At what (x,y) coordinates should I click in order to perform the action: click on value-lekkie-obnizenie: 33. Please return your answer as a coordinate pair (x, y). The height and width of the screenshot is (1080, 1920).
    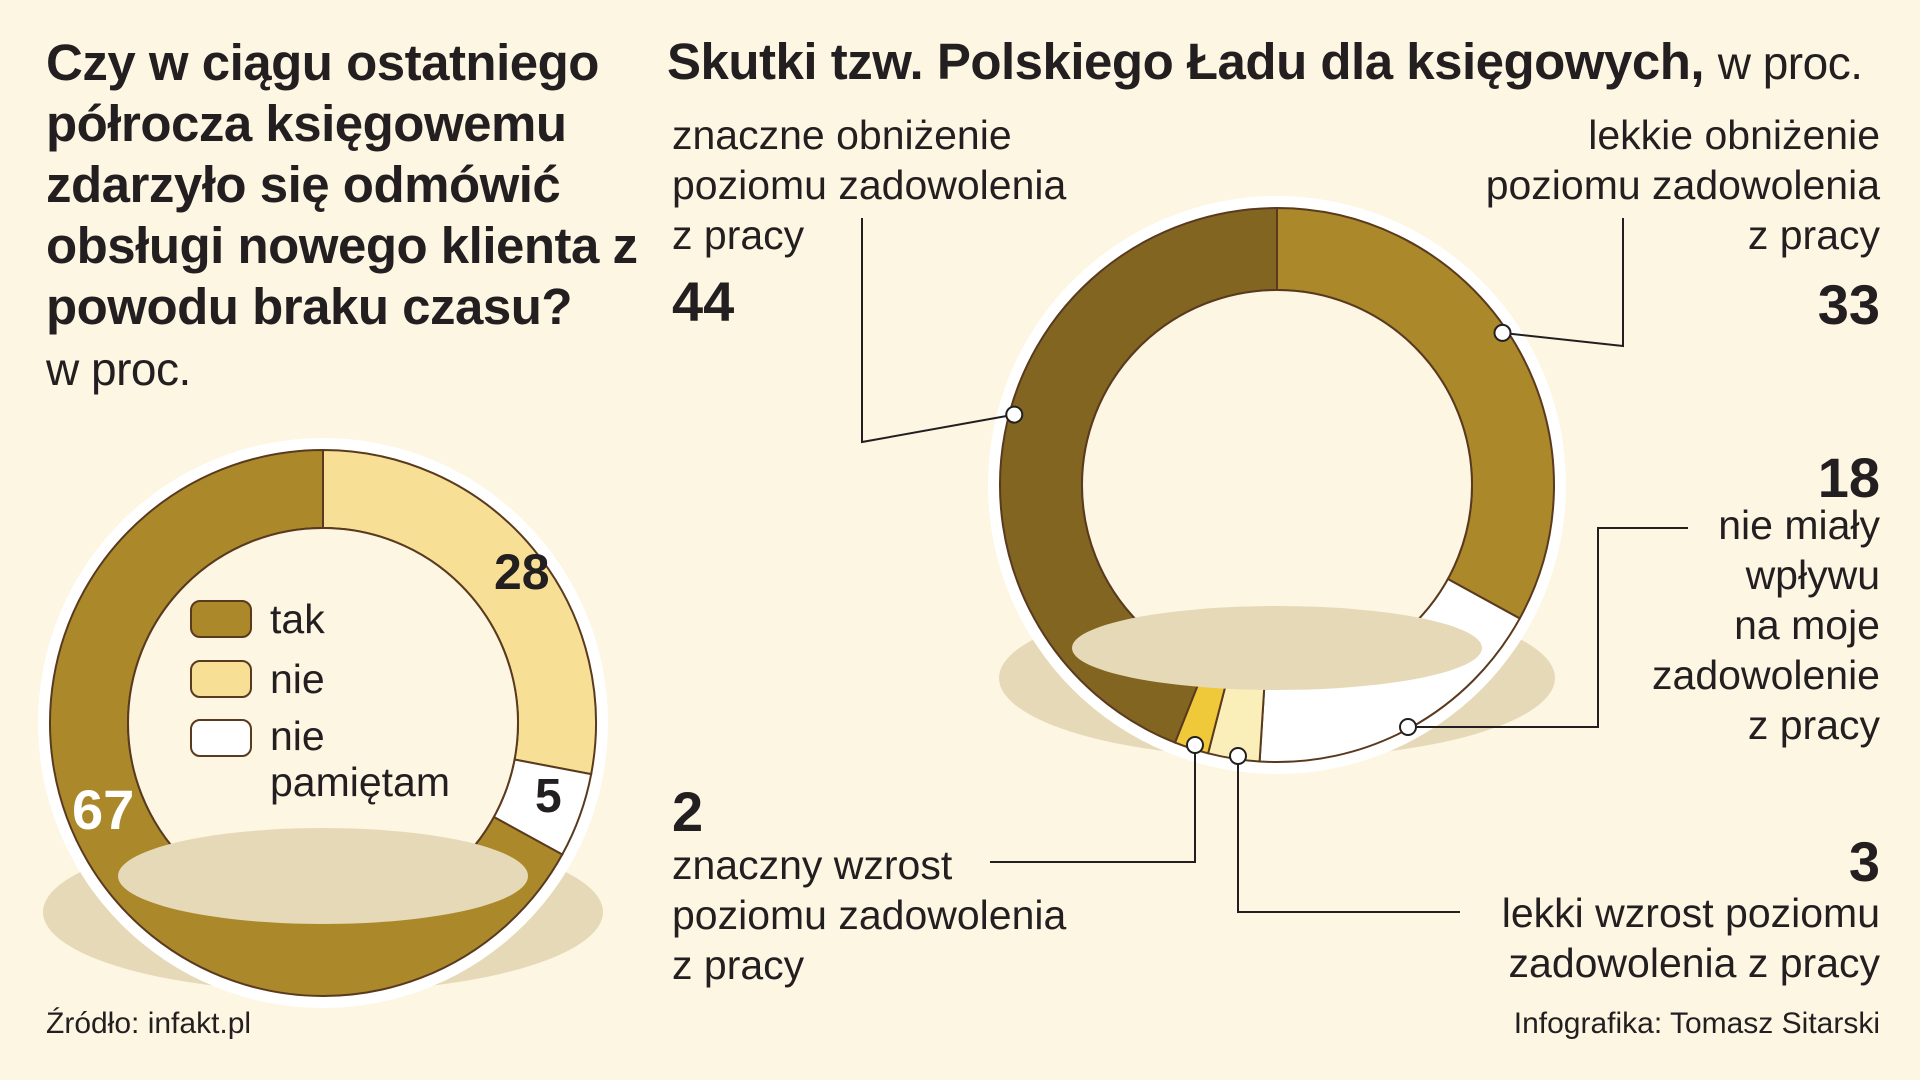
    Looking at the image, I should click on (1848, 304).